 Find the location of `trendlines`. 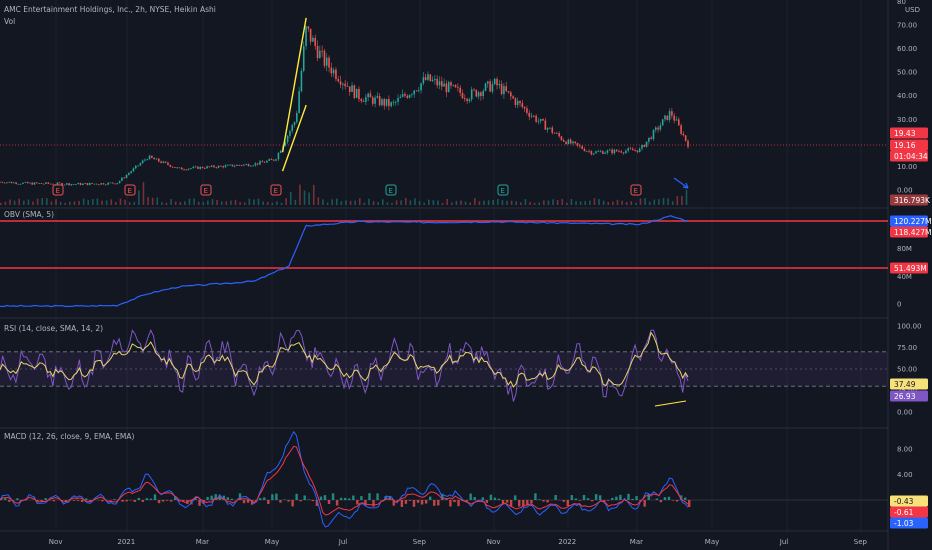

trendlines is located at coordinates (294, 94).